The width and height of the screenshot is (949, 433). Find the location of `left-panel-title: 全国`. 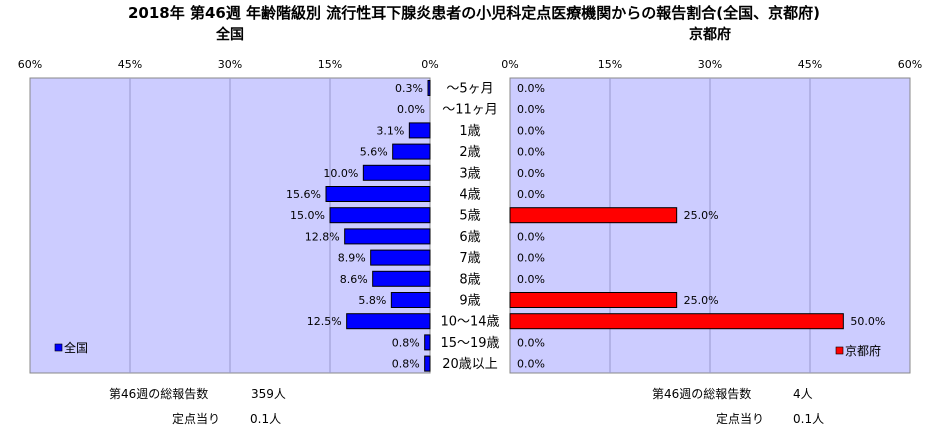

left-panel-title: 全国 is located at coordinates (229, 34).